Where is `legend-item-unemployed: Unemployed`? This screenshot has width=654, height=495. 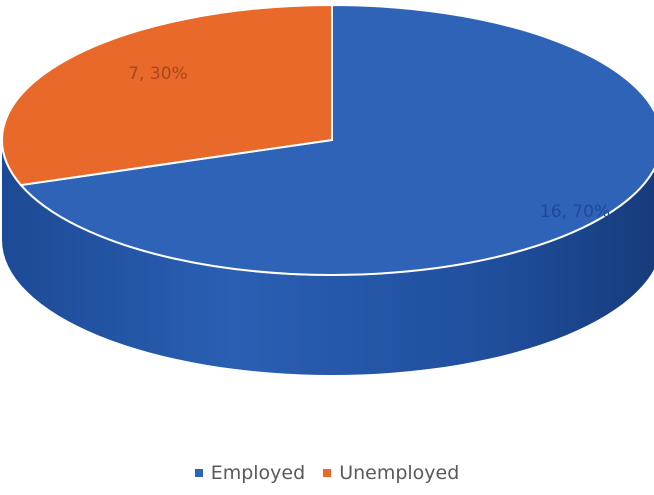
legend-item-unemployed: Unemployed is located at coordinates (391, 473).